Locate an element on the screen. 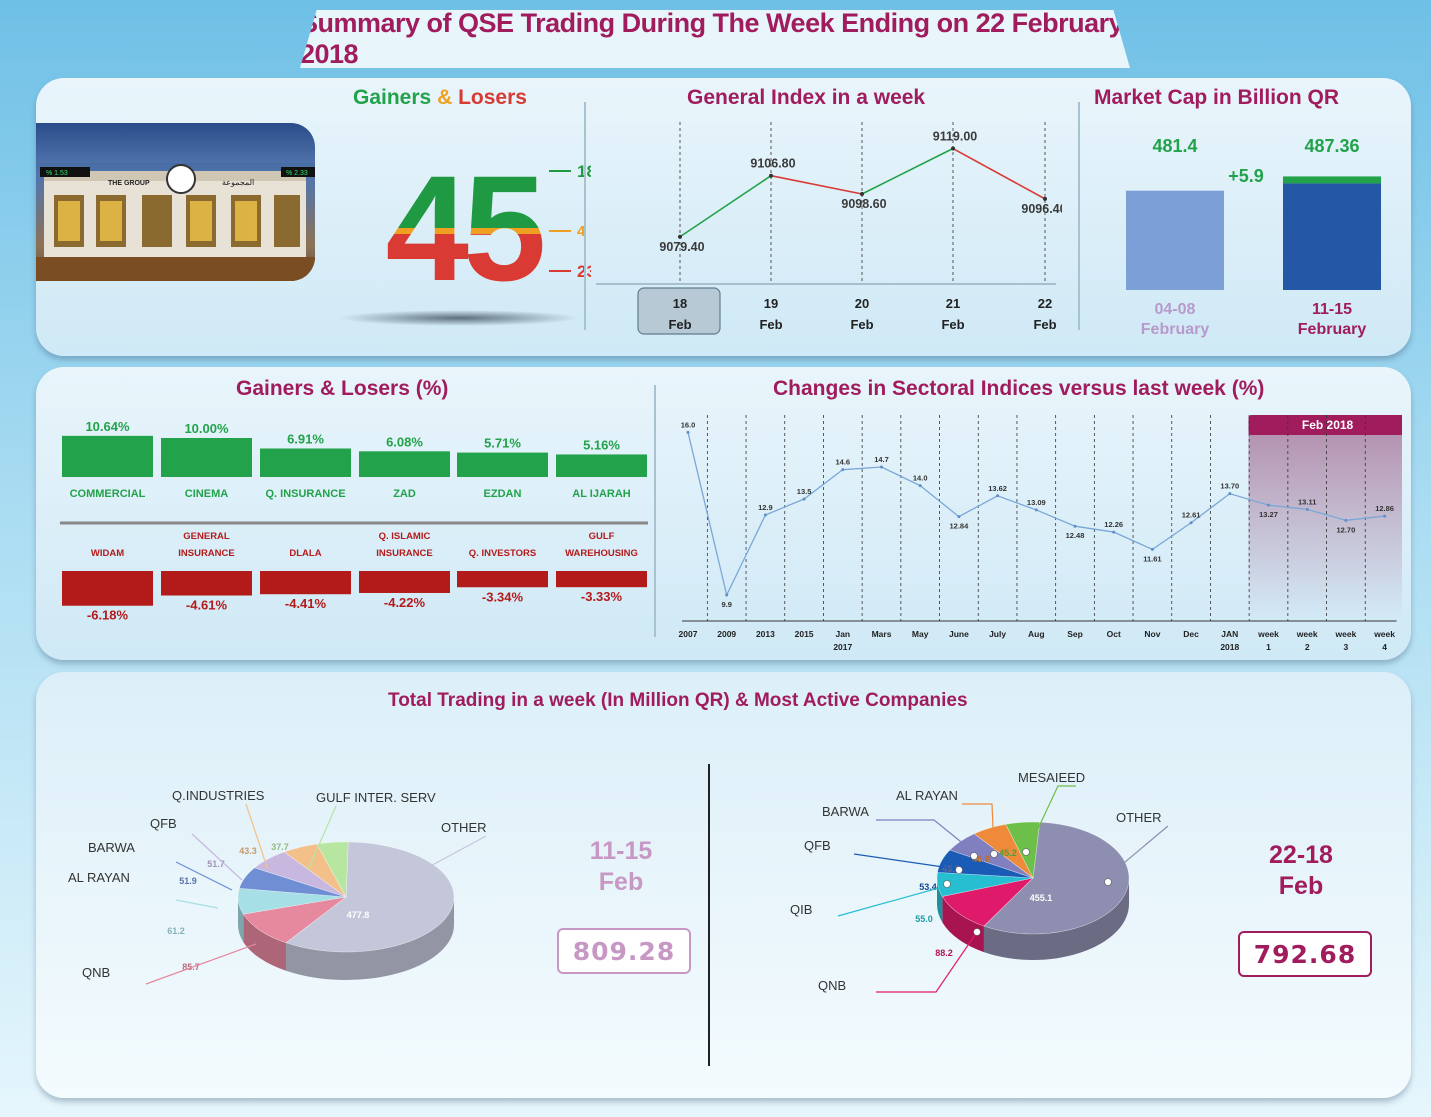 The width and height of the screenshot is (1431, 1117). gainer-value: 6.91% is located at coordinates (305, 439).